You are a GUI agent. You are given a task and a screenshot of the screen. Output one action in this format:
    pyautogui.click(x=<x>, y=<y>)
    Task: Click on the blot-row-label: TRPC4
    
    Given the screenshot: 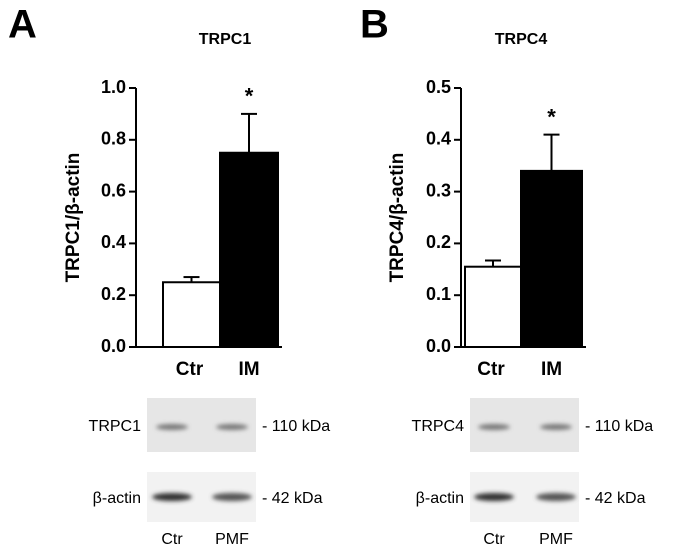 What is the action you would take?
    pyautogui.click(x=438, y=426)
    